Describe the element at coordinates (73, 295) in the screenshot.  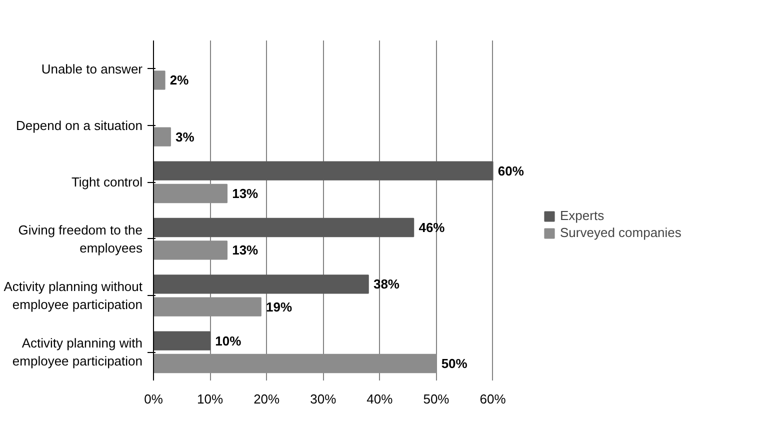
I see `y-tick-label: Activity planning without employee participation` at that location.